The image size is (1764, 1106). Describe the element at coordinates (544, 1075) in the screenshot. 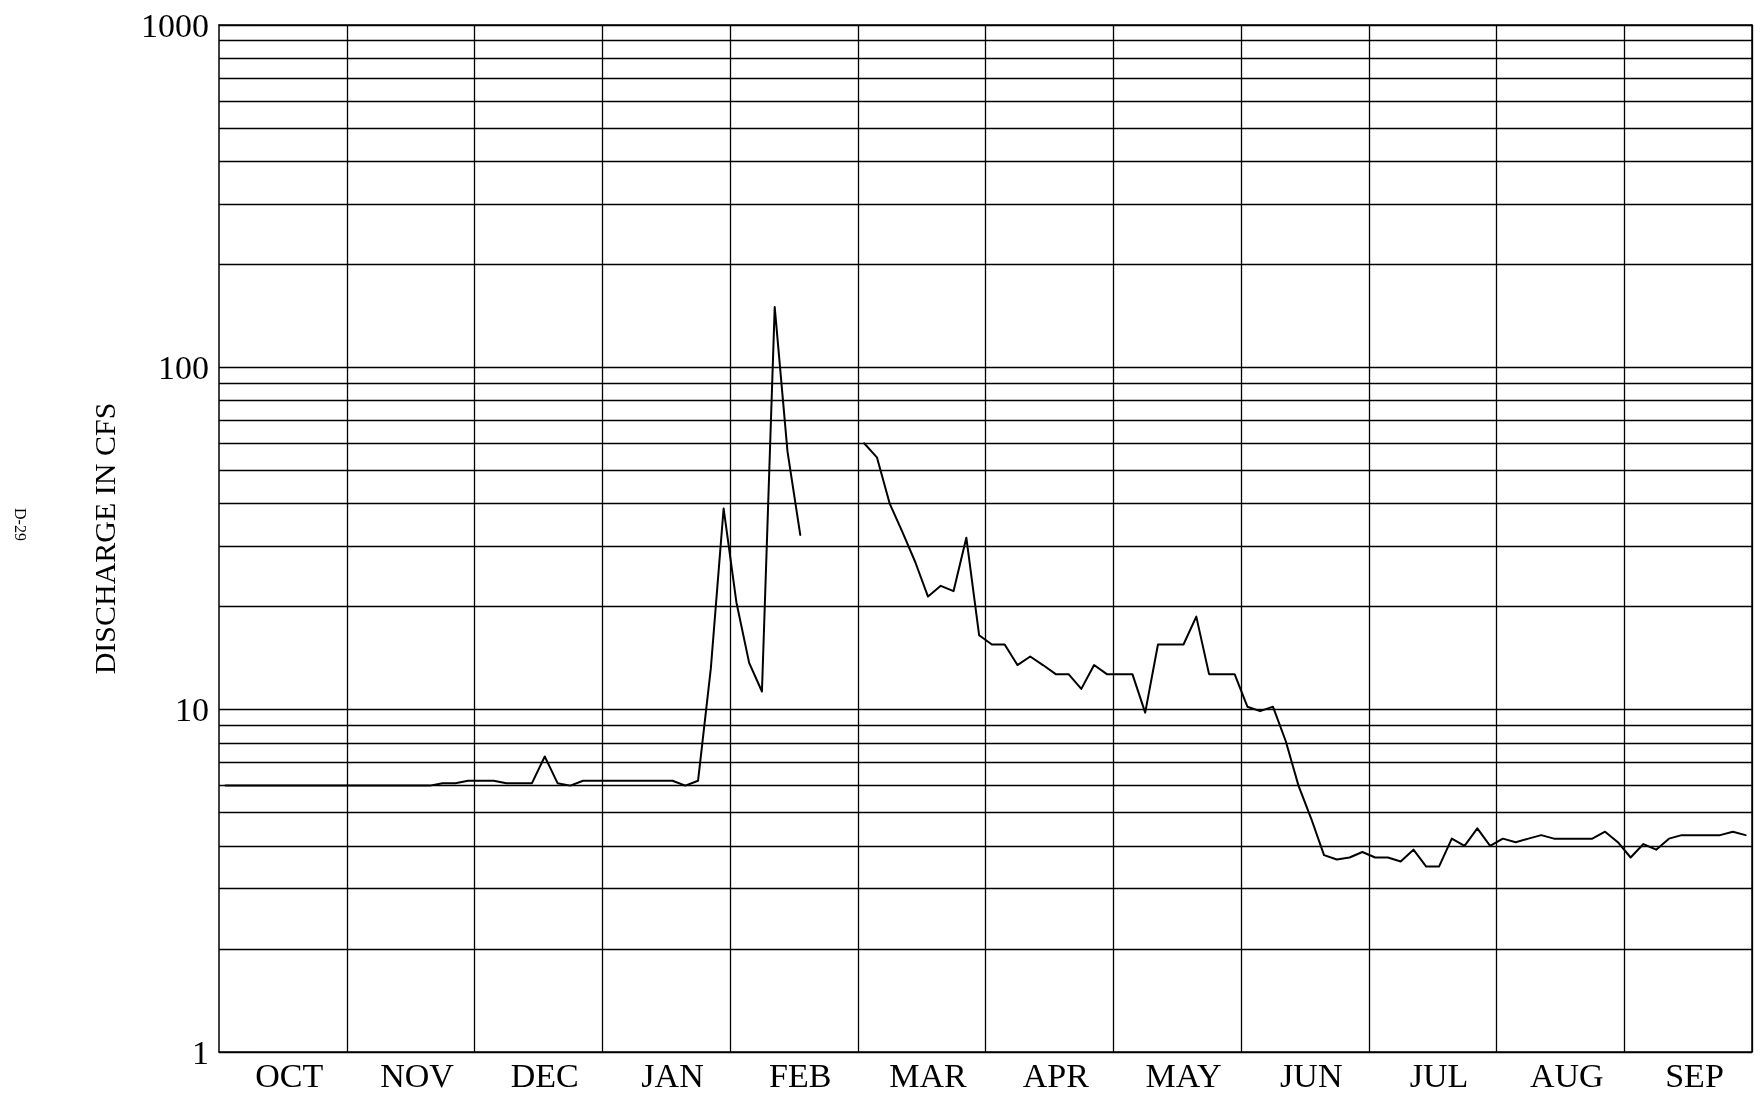

I see `x-tick-label: DEC` at that location.